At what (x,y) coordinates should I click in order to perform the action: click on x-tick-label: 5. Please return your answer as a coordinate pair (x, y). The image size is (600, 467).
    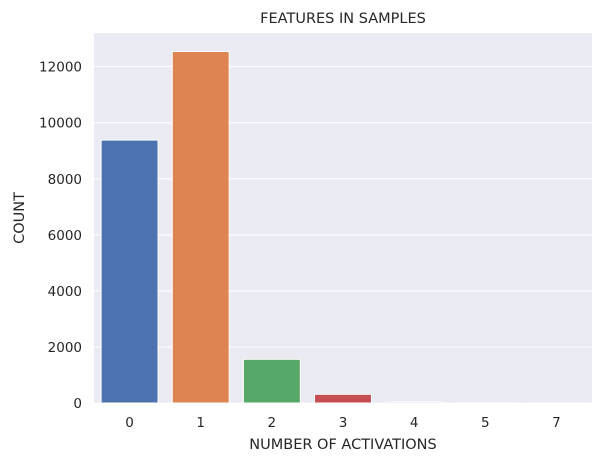
    Looking at the image, I should click on (485, 423).